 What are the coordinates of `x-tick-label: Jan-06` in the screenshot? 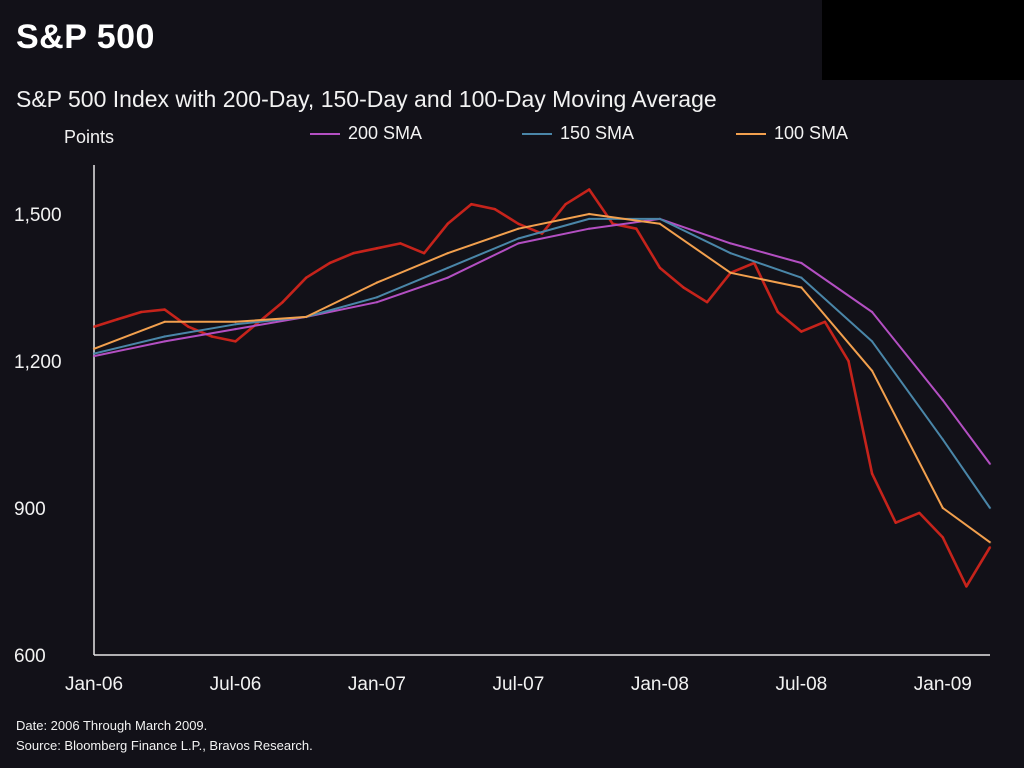 It's located at (94, 684).